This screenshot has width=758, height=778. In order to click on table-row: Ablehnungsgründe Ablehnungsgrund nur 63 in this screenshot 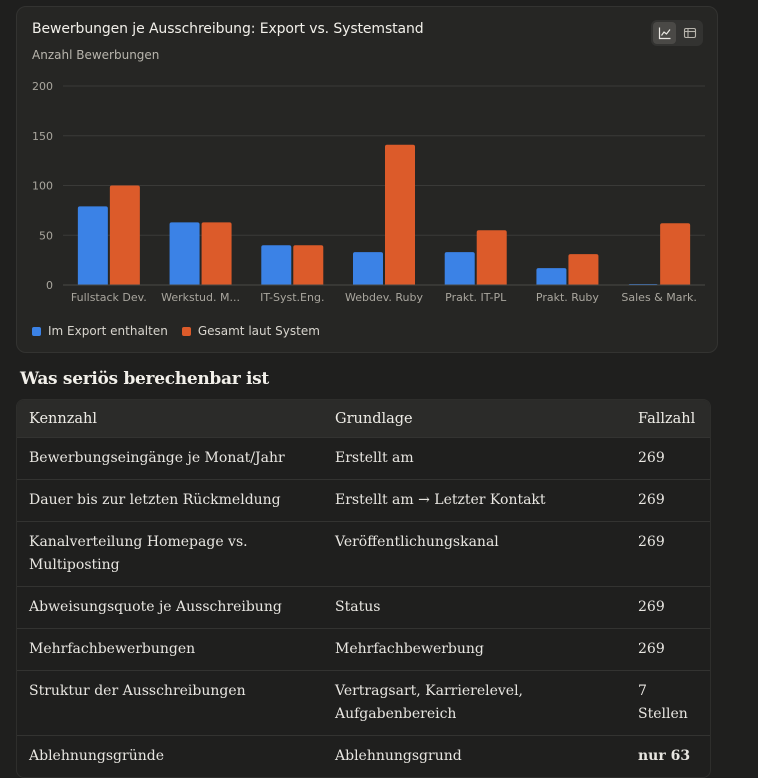, I will do `click(363, 756)`.